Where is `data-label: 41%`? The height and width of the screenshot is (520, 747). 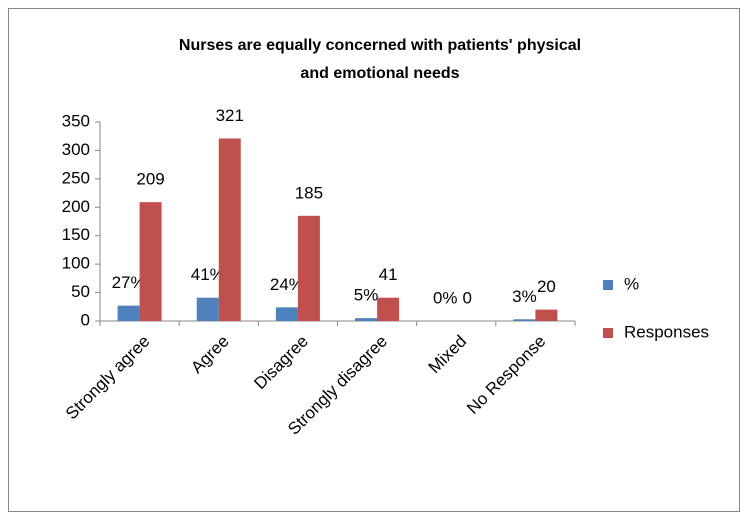 data-label: 41% is located at coordinates (208, 274).